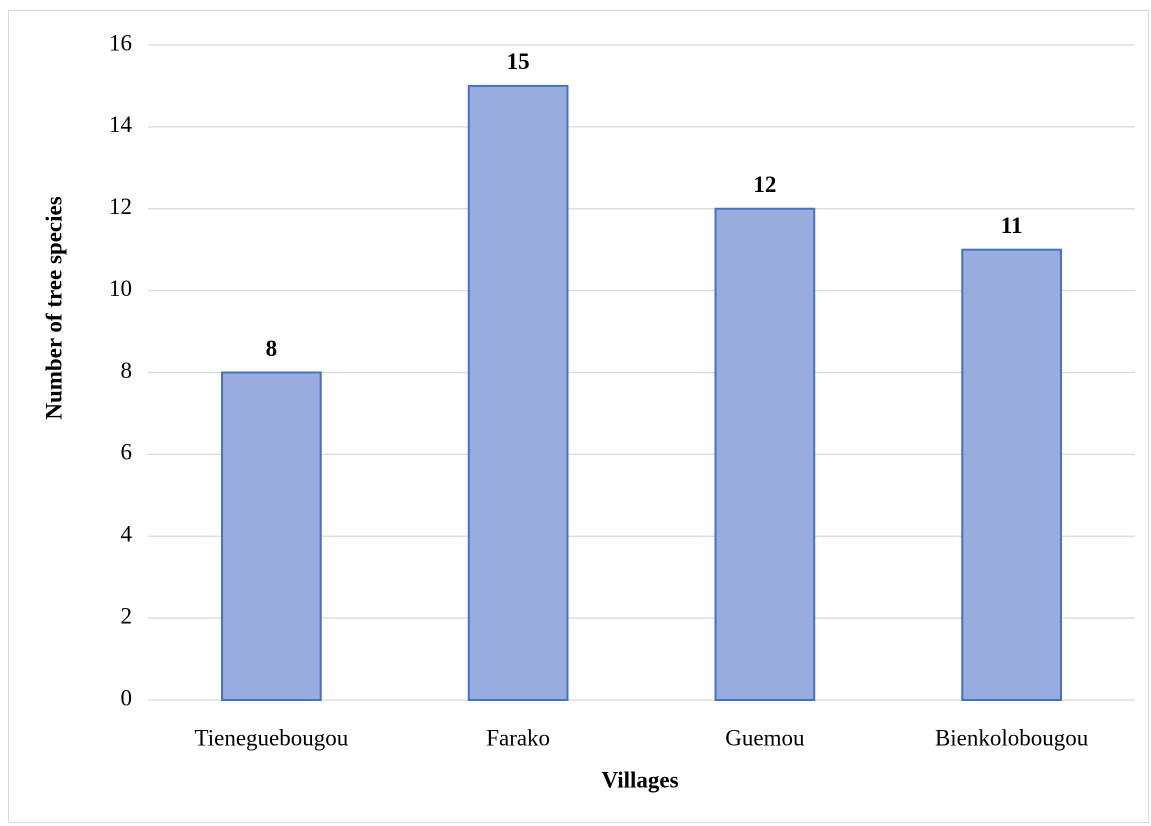 The width and height of the screenshot is (1151, 826). What do you see at coordinates (518, 61) in the screenshot?
I see `value-label: 15` at bounding box center [518, 61].